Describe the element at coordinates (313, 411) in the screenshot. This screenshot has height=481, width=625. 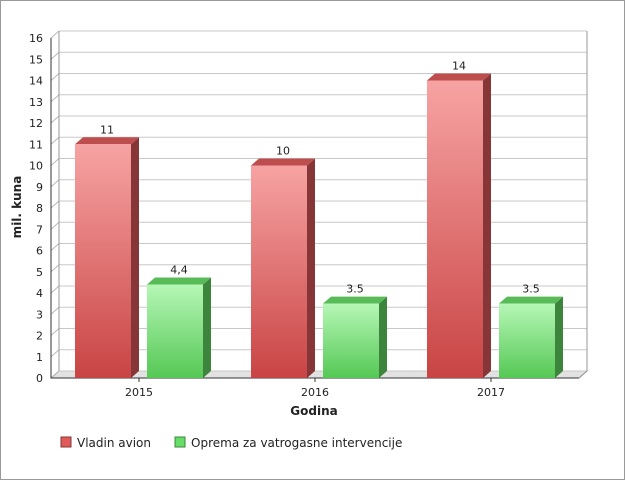
I see `x-axis-title: Godina` at that location.